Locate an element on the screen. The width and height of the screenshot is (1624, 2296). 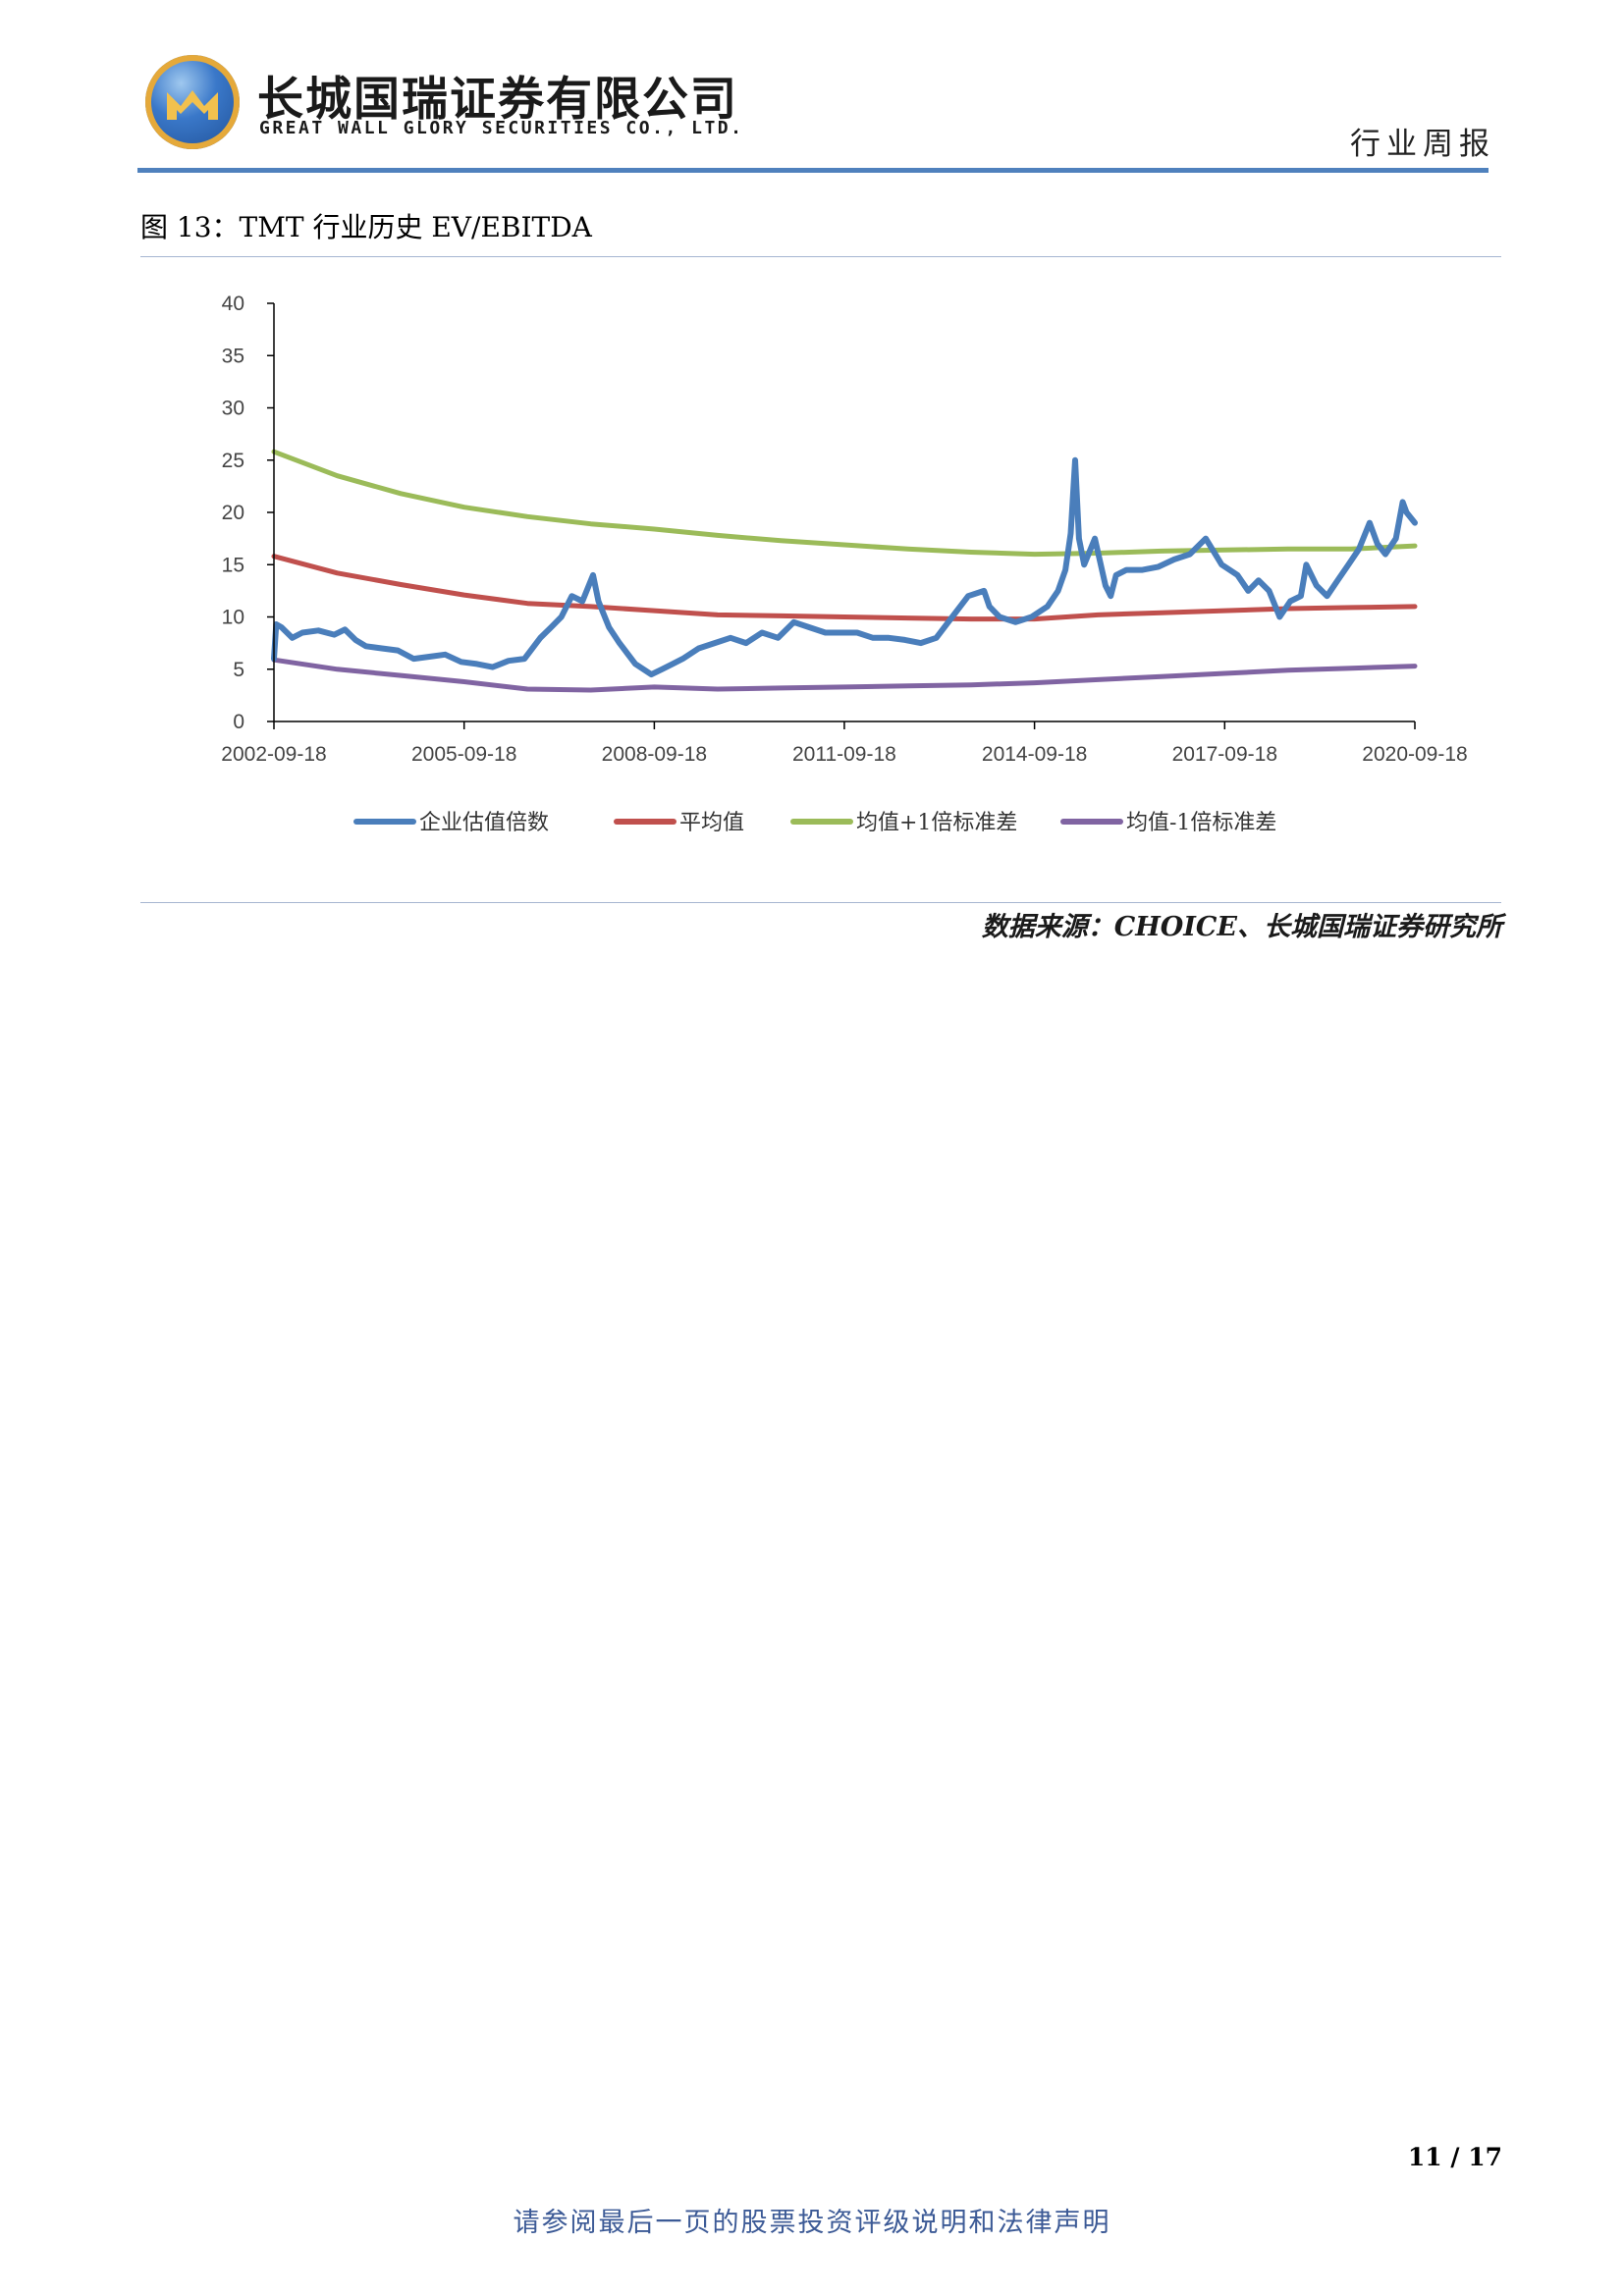
legend-label: 均值+1倍标准差 is located at coordinates (936, 823).